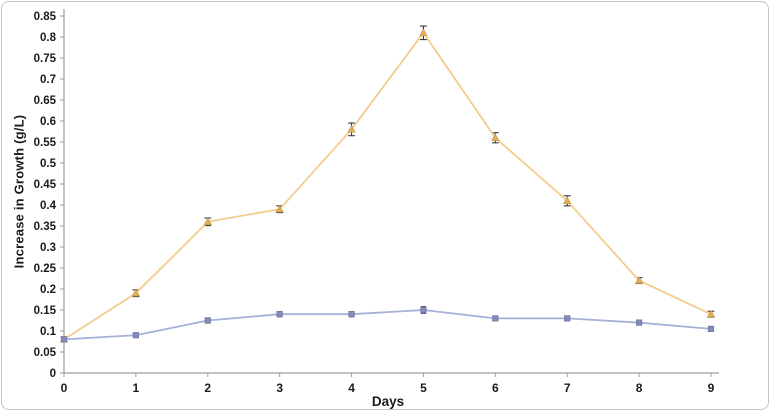  I want to click on x-tick-label: 6, so click(495, 388).